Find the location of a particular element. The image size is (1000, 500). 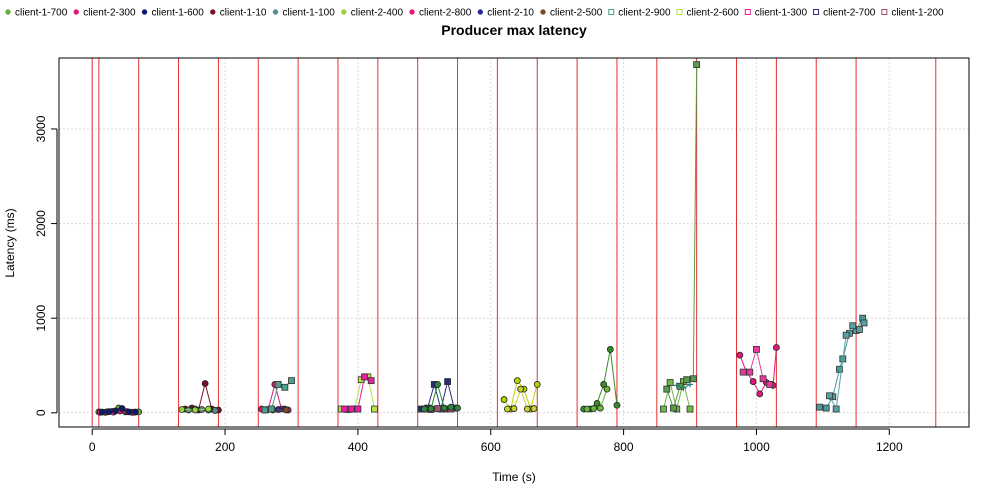

legend-item: client-2-500 is located at coordinates (571, 13).